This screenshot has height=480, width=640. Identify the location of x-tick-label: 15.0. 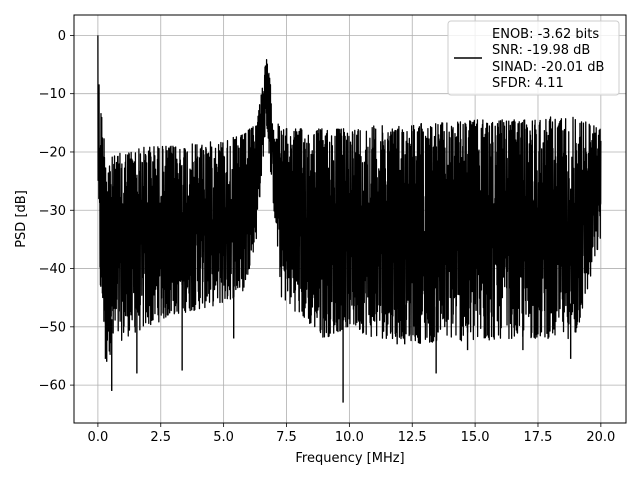
(475, 437).